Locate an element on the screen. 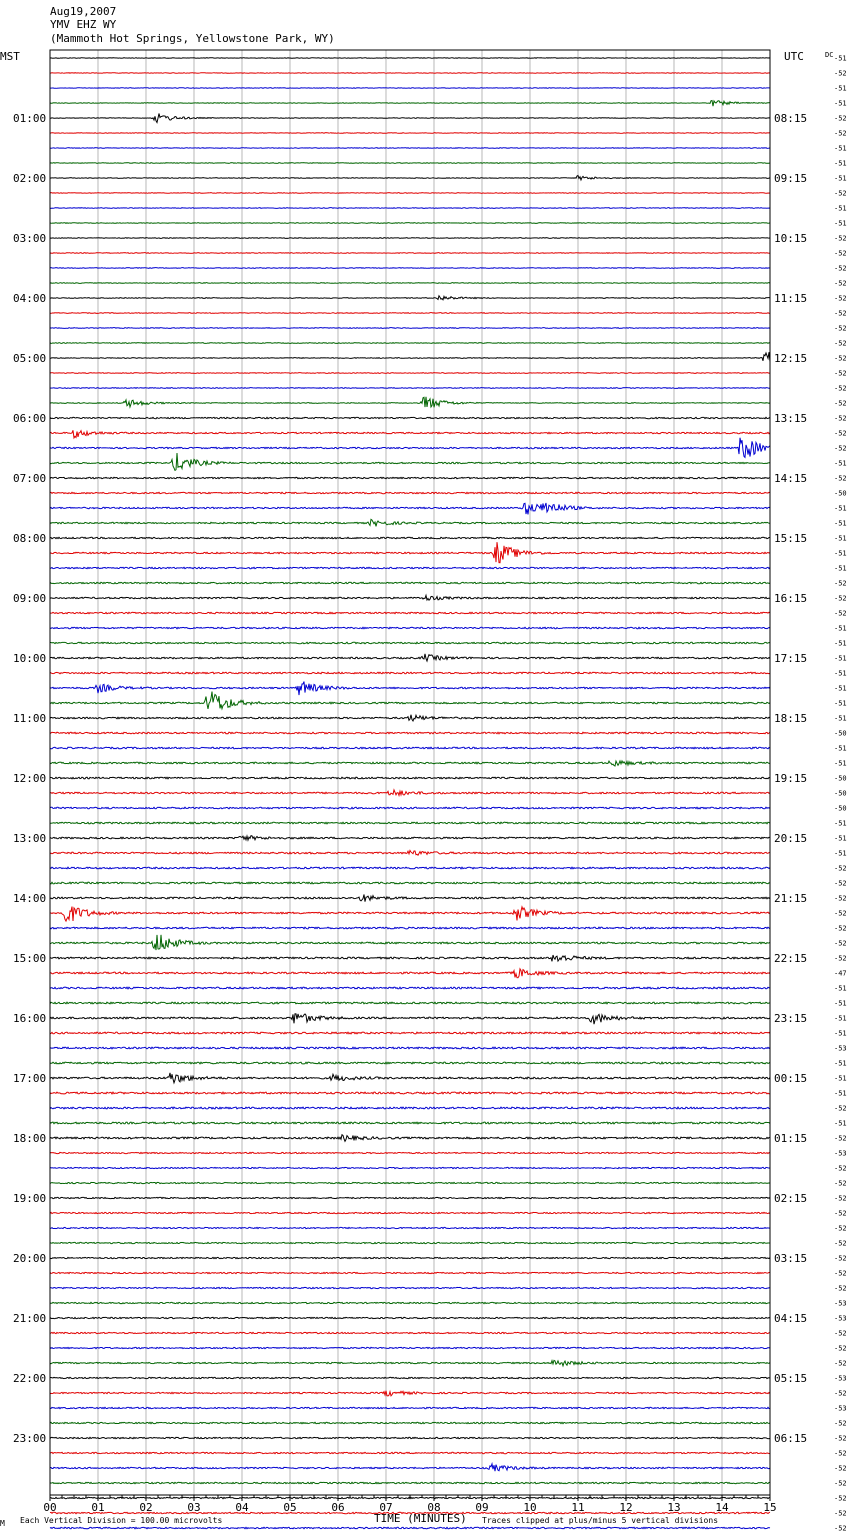 The image size is (850, 1534). utc-hour-label: 14:15 is located at coordinates (790, 478).